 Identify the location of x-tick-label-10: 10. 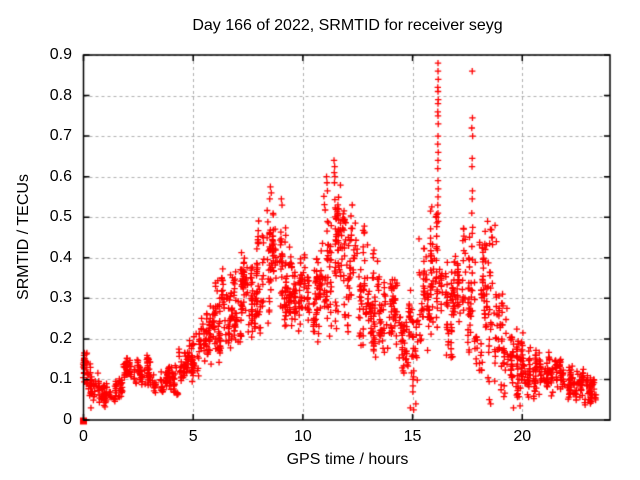
(302, 436).